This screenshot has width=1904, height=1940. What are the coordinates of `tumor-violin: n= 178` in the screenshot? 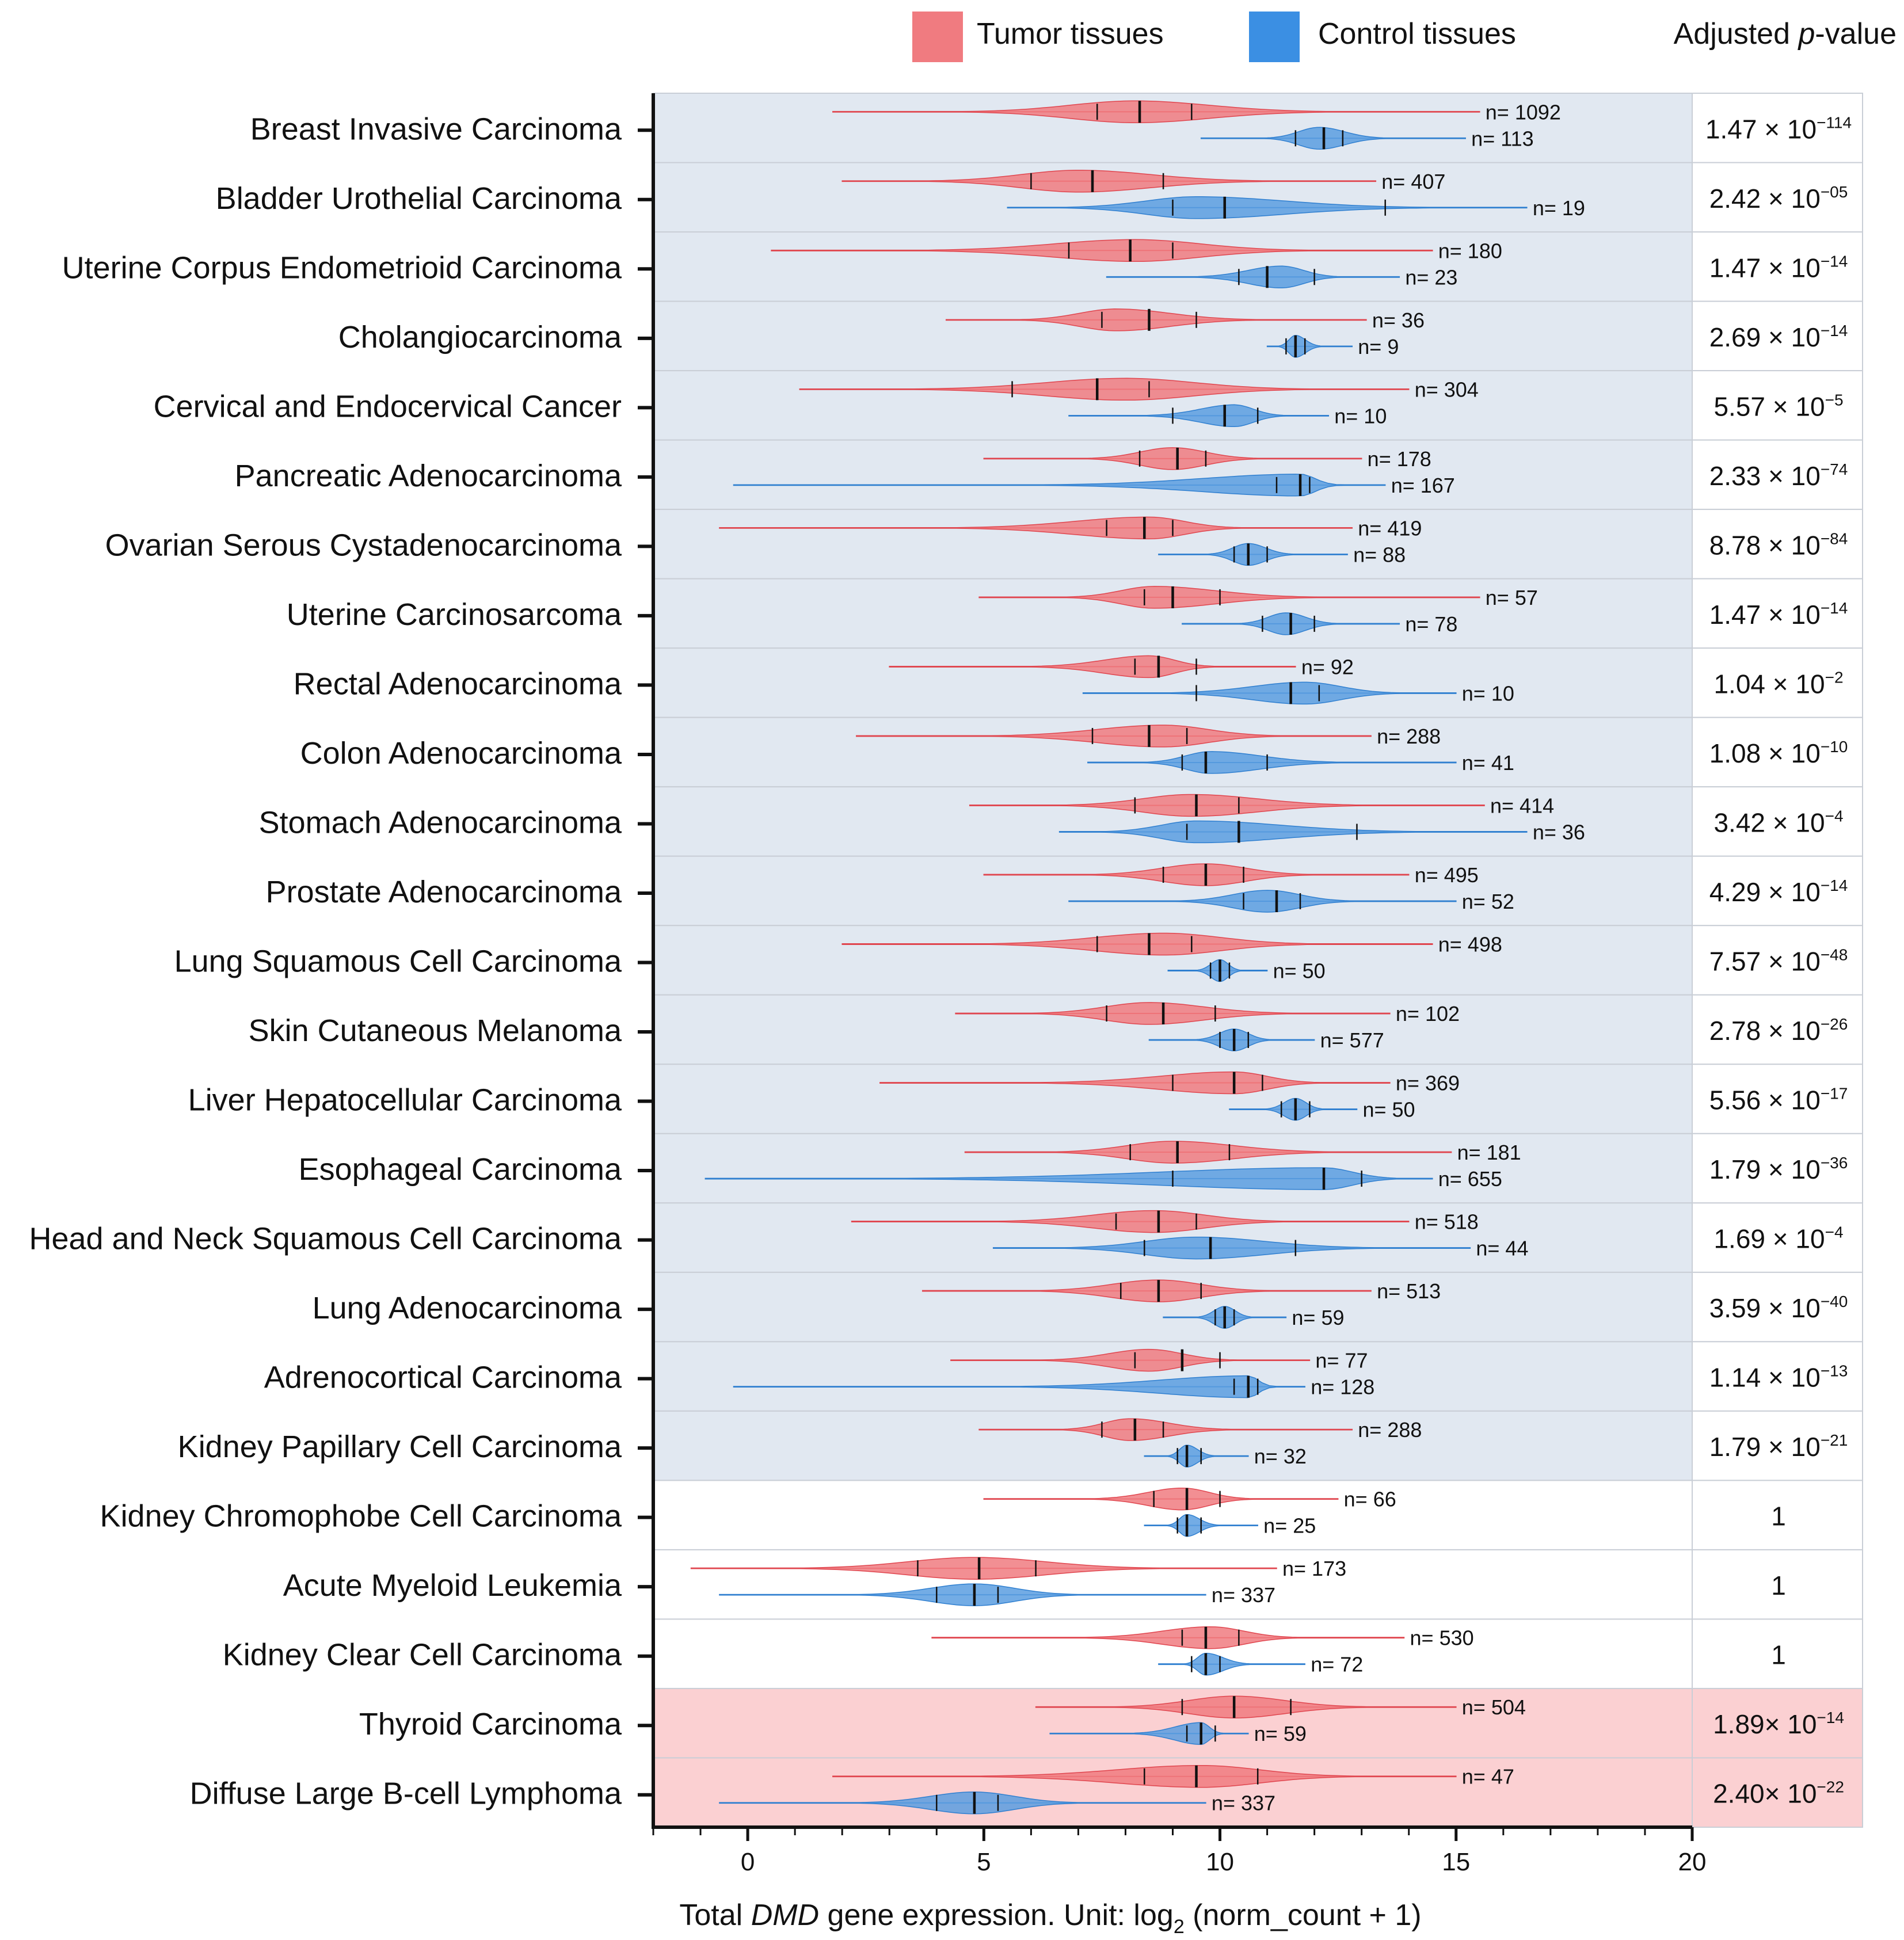 It's located at (1207, 459).